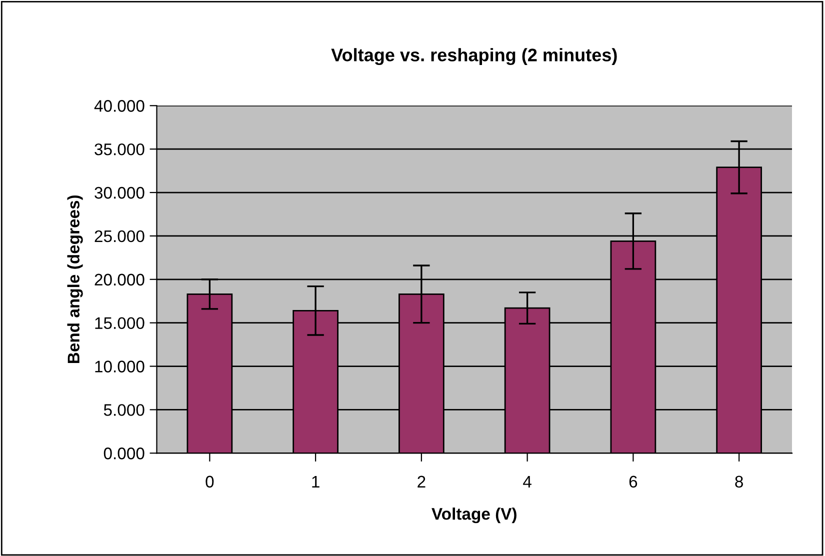 Image resolution: width=825 pixels, height=556 pixels. I want to click on y-tick-label: 15.000, so click(119, 323).